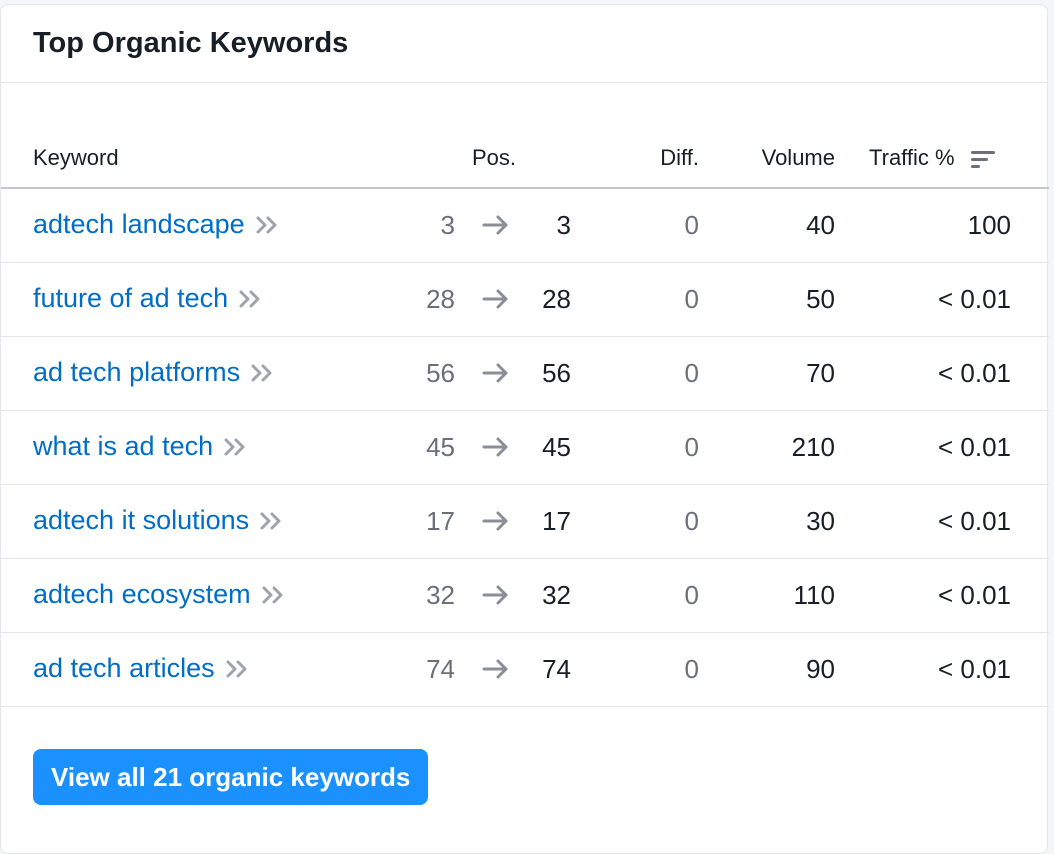 This screenshot has width=1054, height=854. I want to click on card-header: Top Organic Keywords, so click(524, 44).